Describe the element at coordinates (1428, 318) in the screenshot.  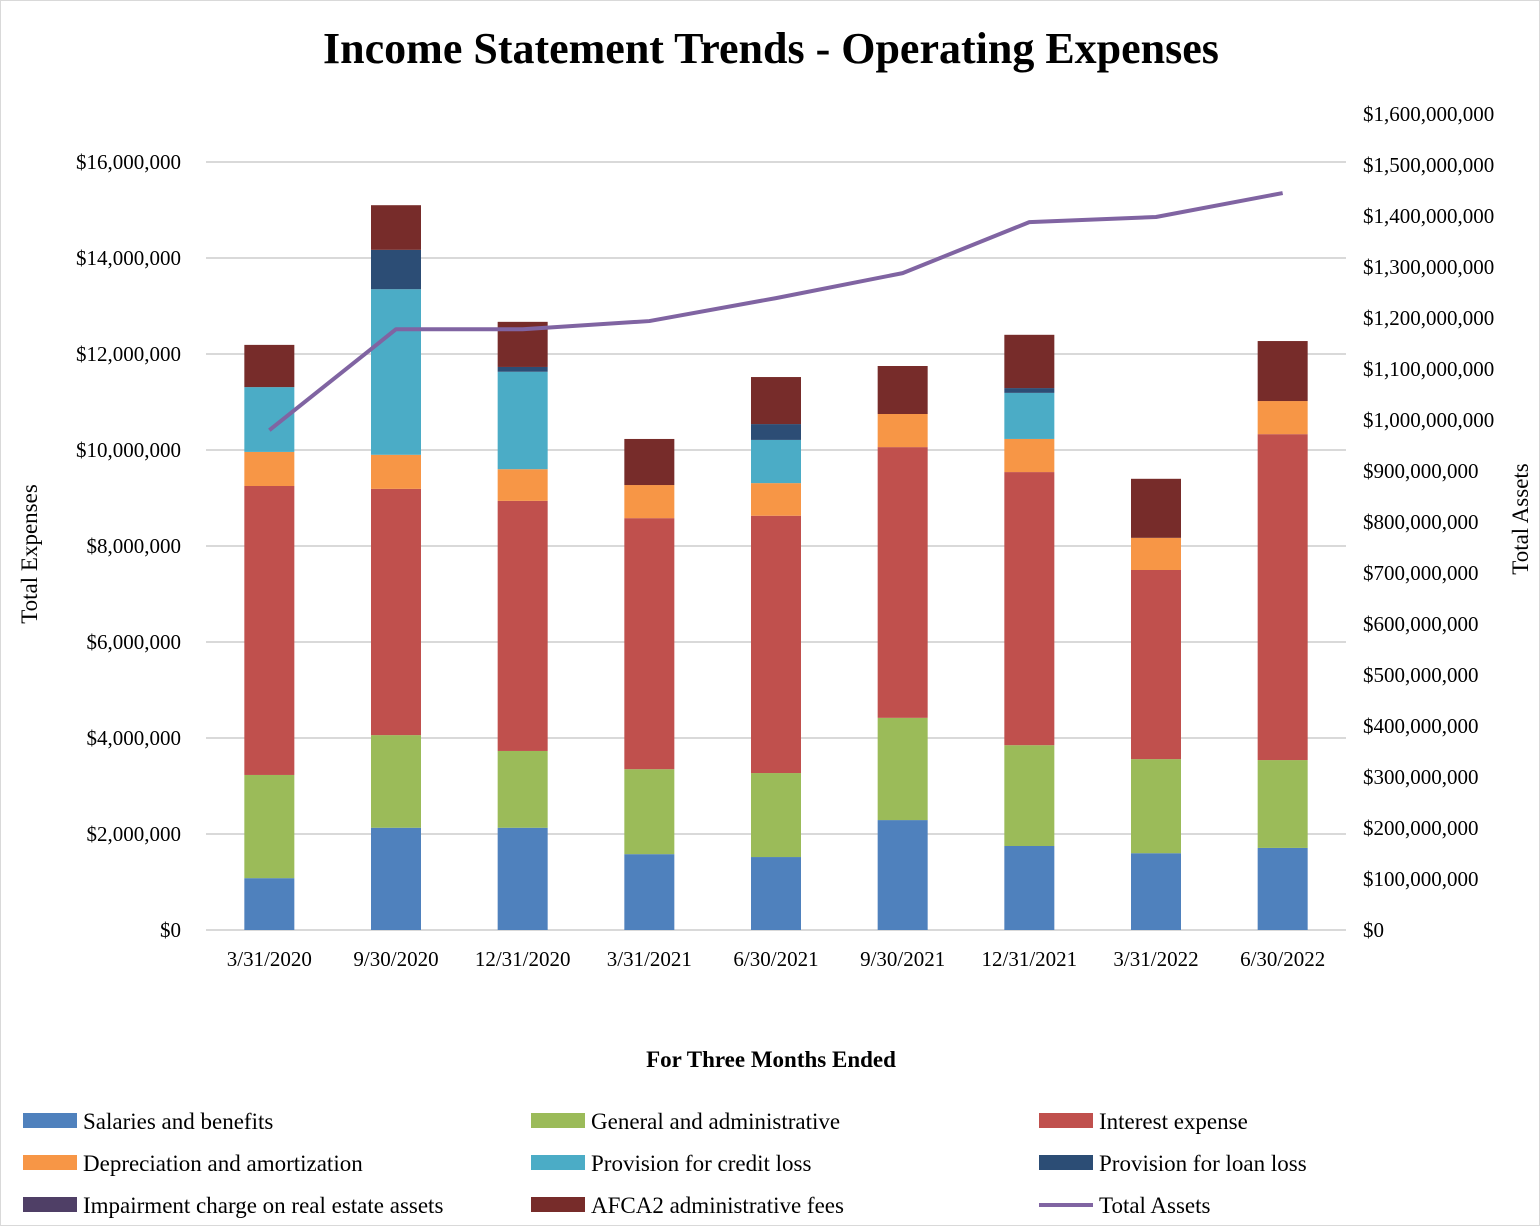
I see `y2-tick-label: $1,200,000,000` at that location.